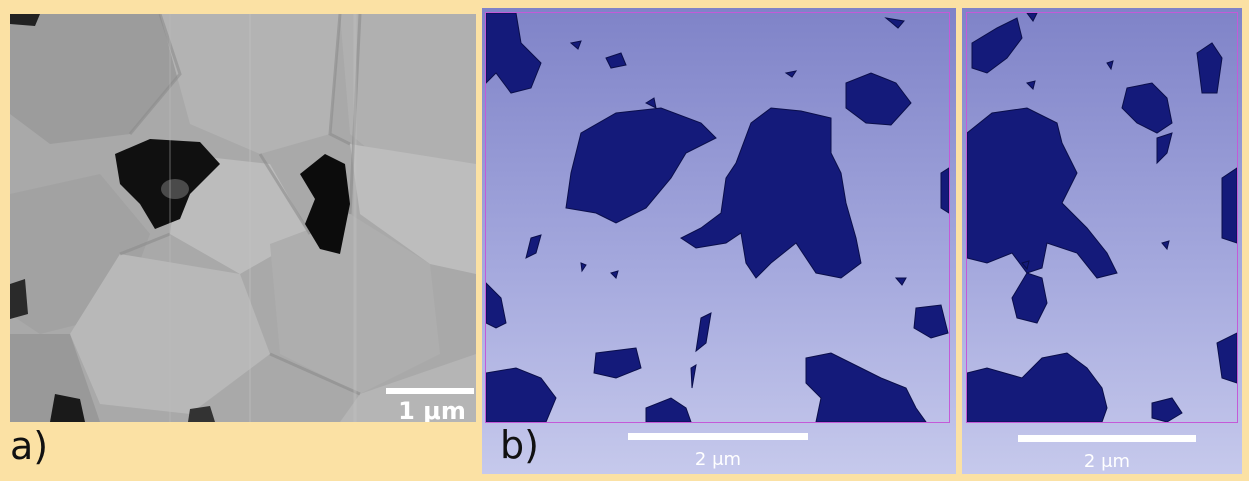  What do you see at coordinates (718, 459) in the screenshot?
I see `scale-label-b: 2 μm` at bounding box center [718, 459].